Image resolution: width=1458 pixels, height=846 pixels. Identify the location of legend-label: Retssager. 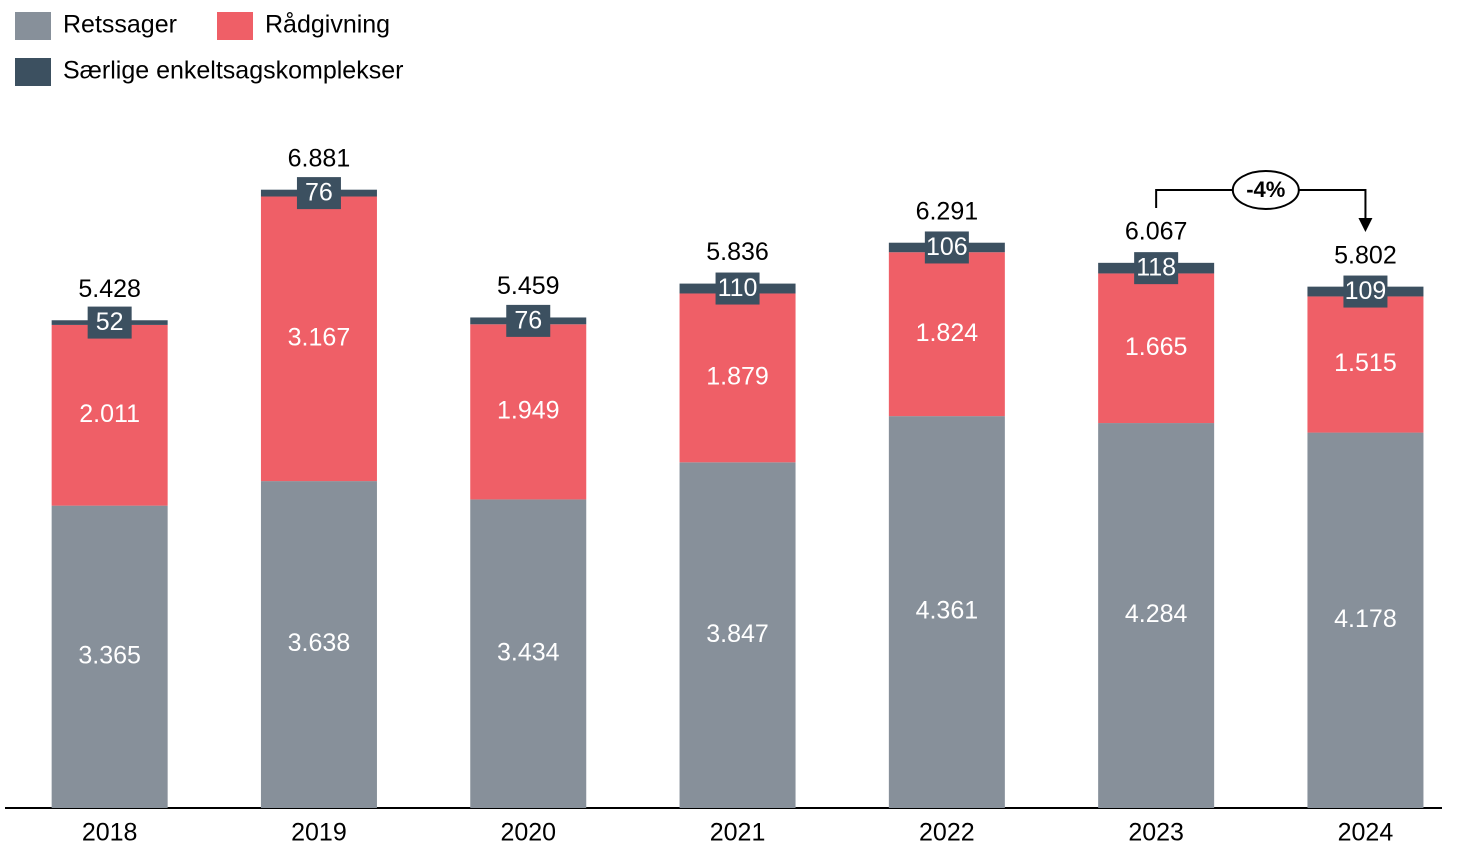
(120, 25).